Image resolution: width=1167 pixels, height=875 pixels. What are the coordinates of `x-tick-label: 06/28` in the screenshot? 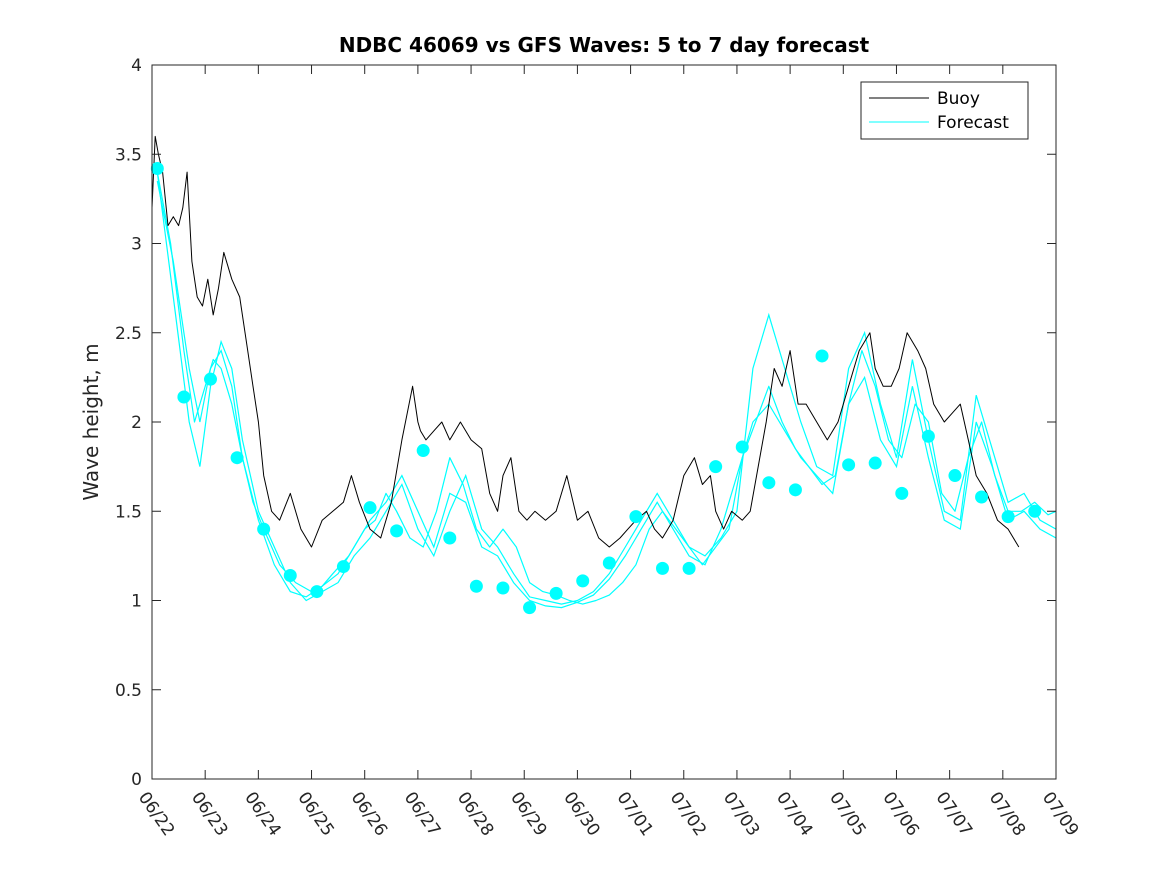 It's located at (475, 814).